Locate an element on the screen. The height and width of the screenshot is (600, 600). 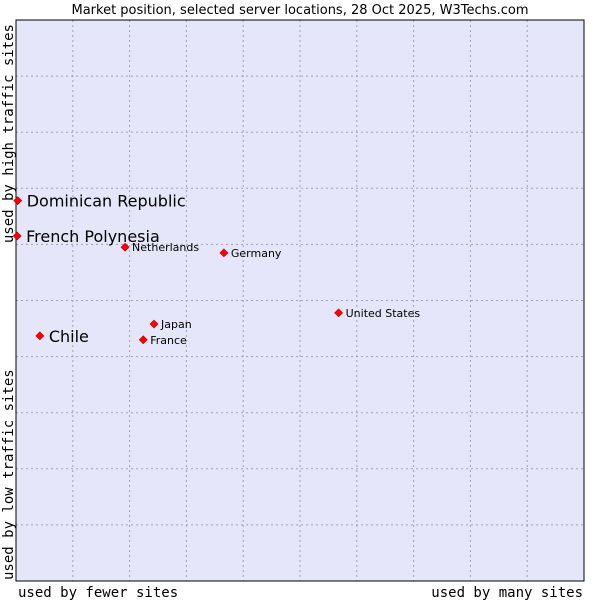
point-marker-dominican-republic is located at coordinates (18, 201).